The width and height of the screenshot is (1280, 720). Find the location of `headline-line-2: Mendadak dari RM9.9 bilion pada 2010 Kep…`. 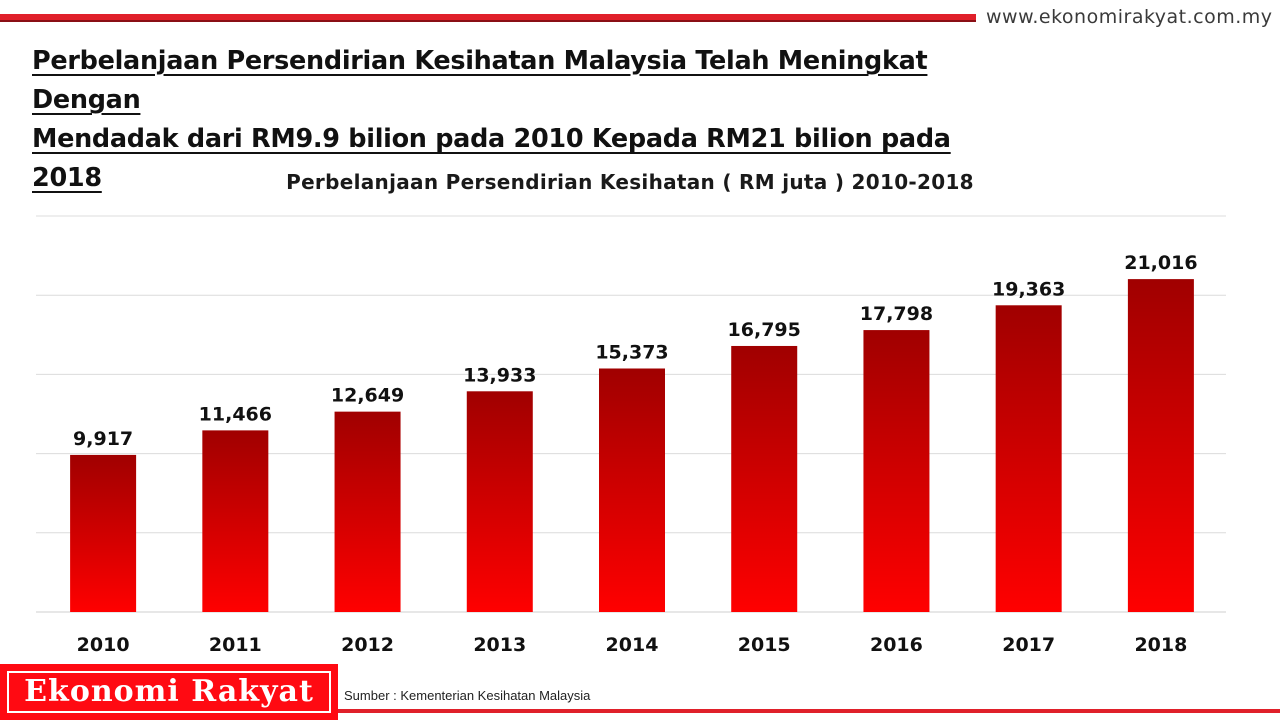

headline-line-2: Mendadak dari RM9.9 bilion pada 2010 Kep… is located at coordinates (491, 158).